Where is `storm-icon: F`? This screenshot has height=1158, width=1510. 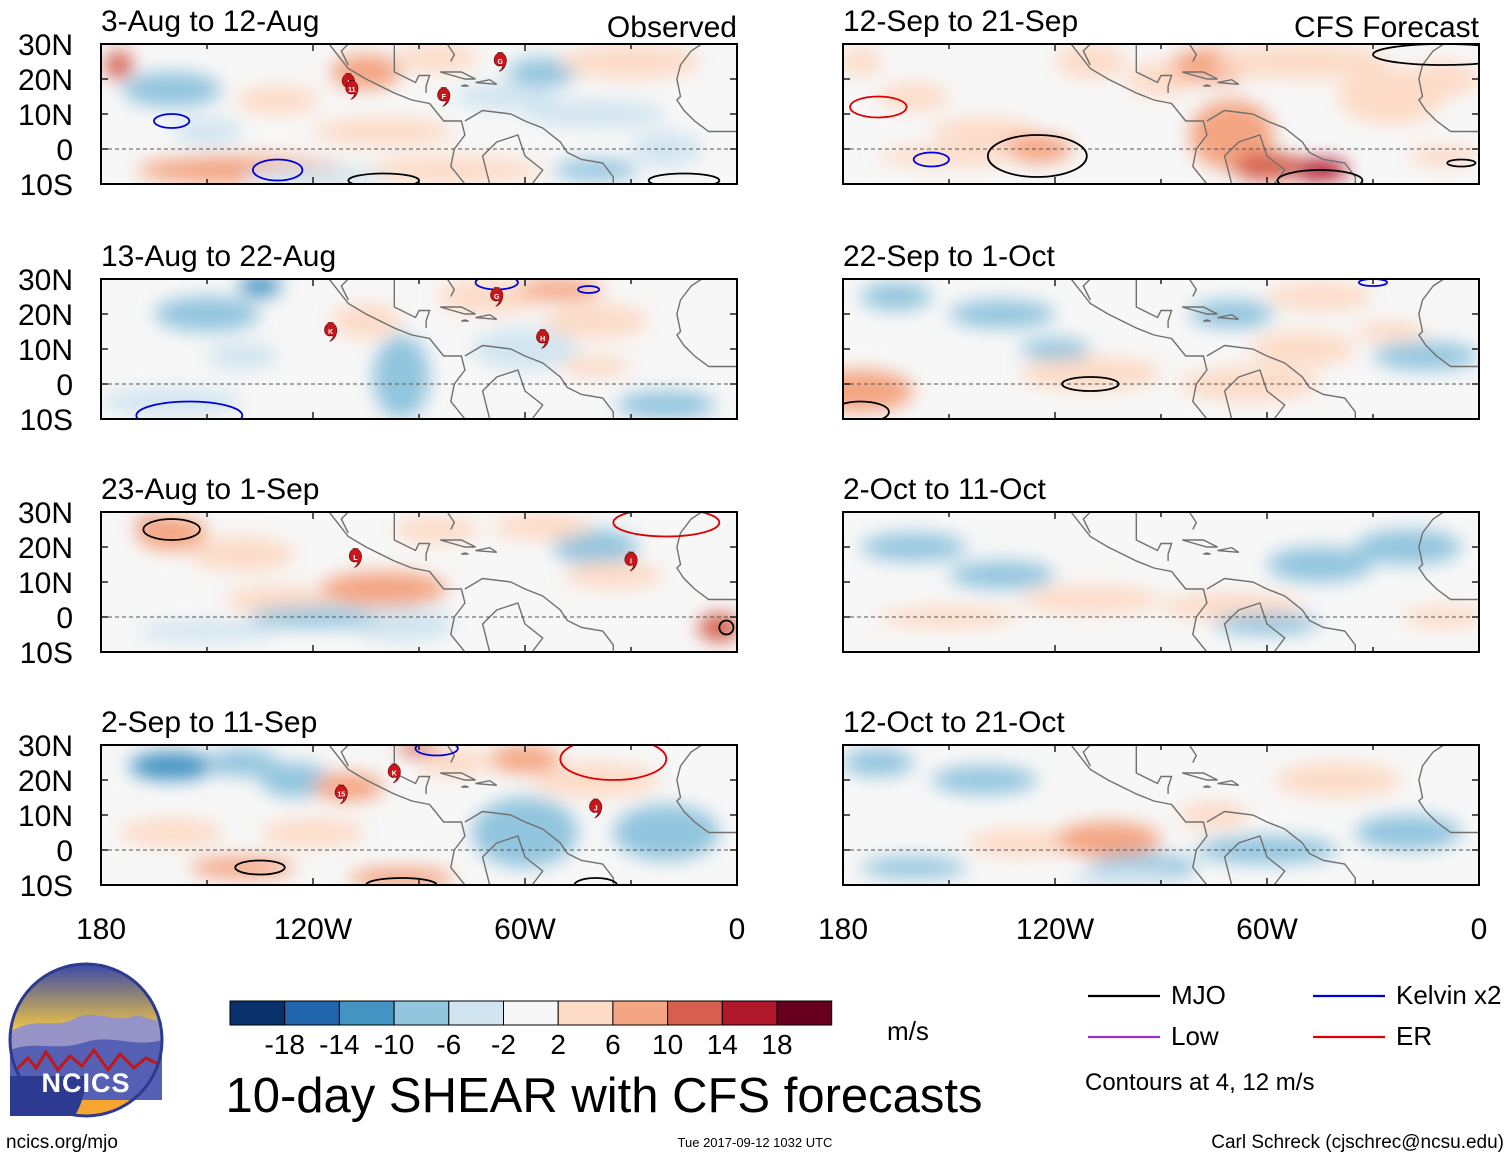
storm-icon: F is located at coordinates (444, 97).